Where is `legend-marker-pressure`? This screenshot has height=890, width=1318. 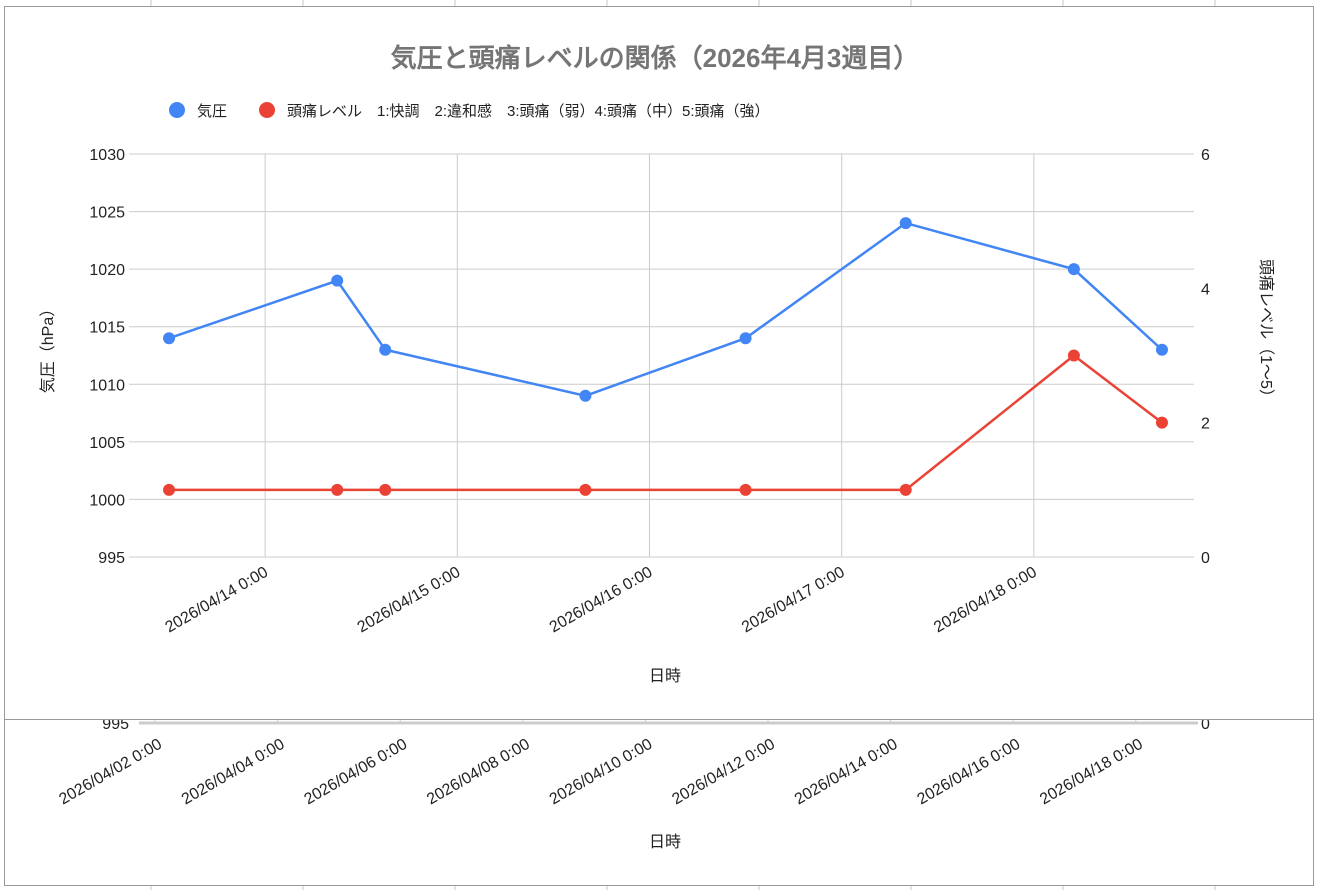
legend-marker-pressure is located at coordinates (177, 110).